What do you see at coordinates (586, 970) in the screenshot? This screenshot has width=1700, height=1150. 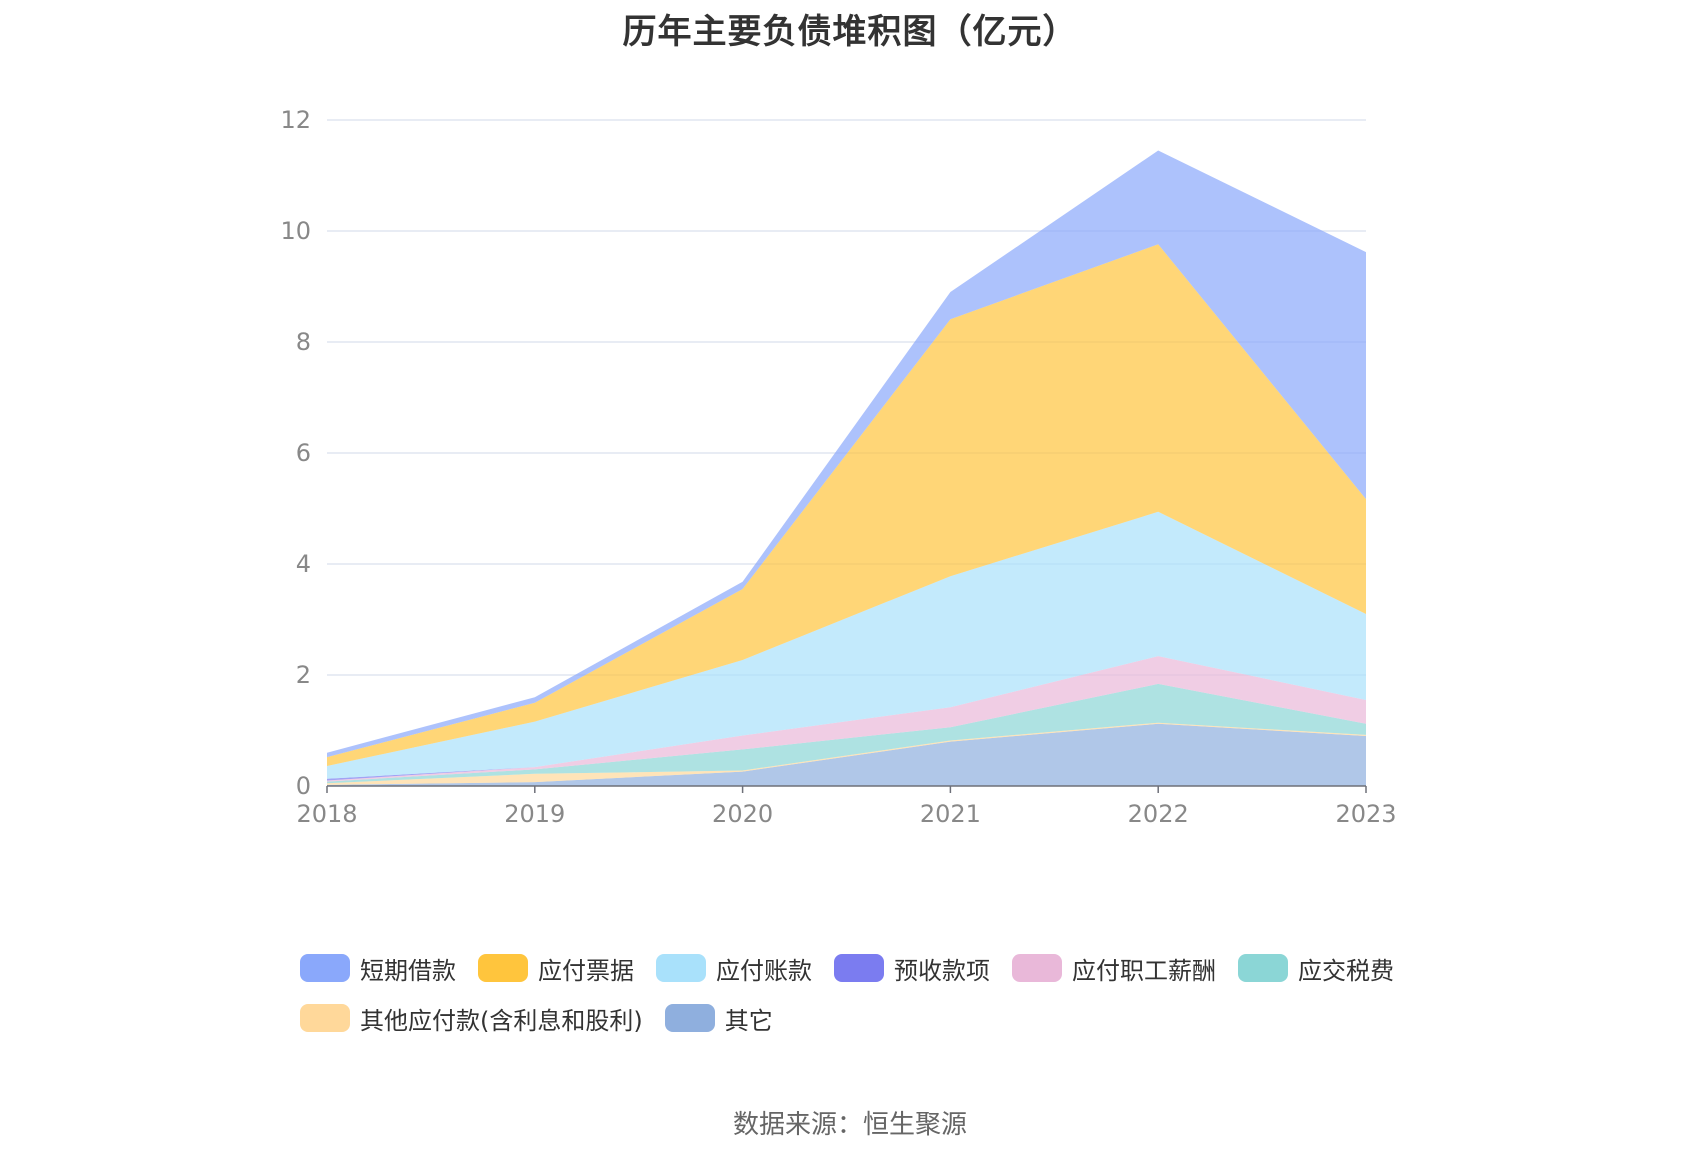 I see `legend-label: 应付票据` at bounding box center [586, 970].